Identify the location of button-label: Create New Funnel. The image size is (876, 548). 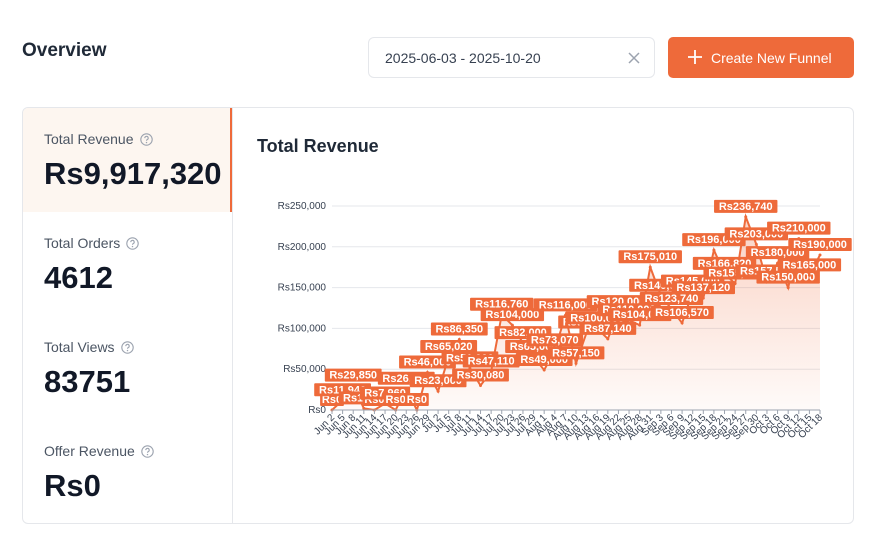
(771, 58).